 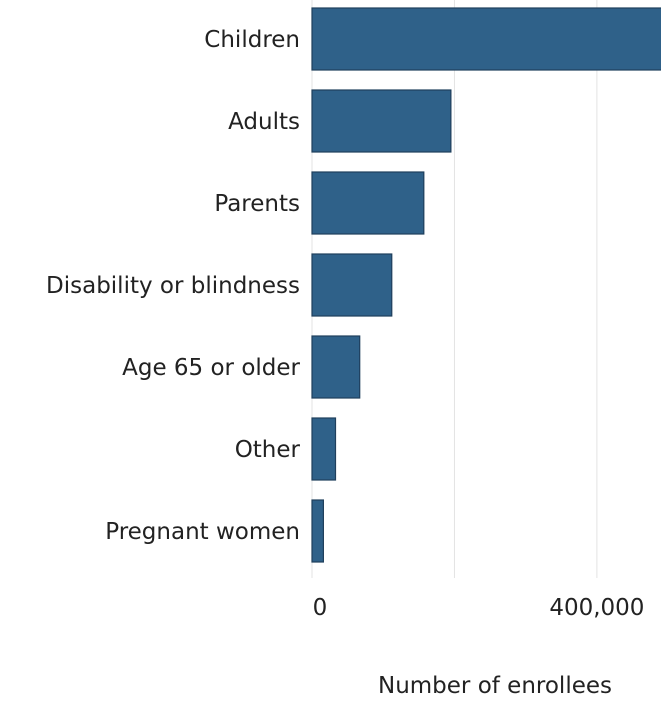 I want to click on bar-pregnant-women, so click(x=317, y=531).